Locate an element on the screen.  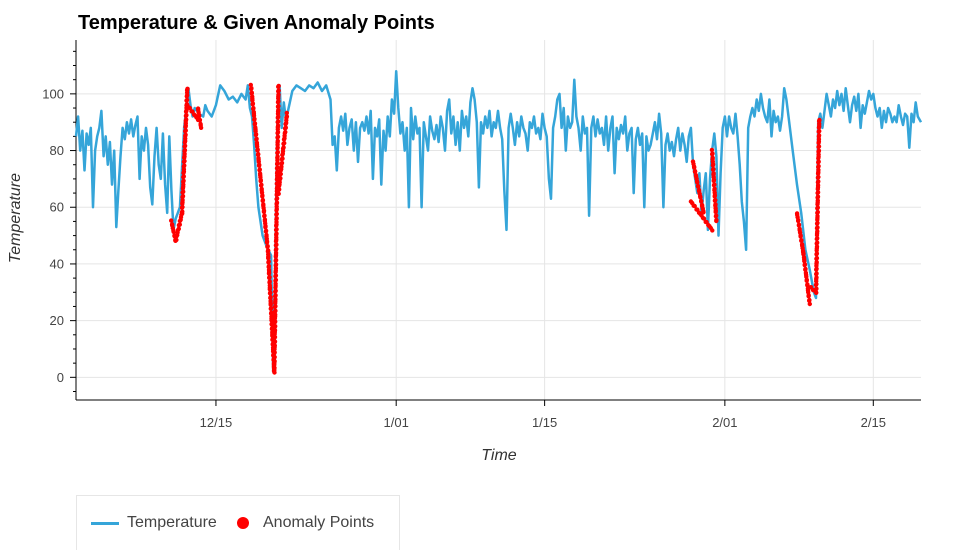
legend-item-anomaly: Anomaly Points is located at coordinates (305, 523).